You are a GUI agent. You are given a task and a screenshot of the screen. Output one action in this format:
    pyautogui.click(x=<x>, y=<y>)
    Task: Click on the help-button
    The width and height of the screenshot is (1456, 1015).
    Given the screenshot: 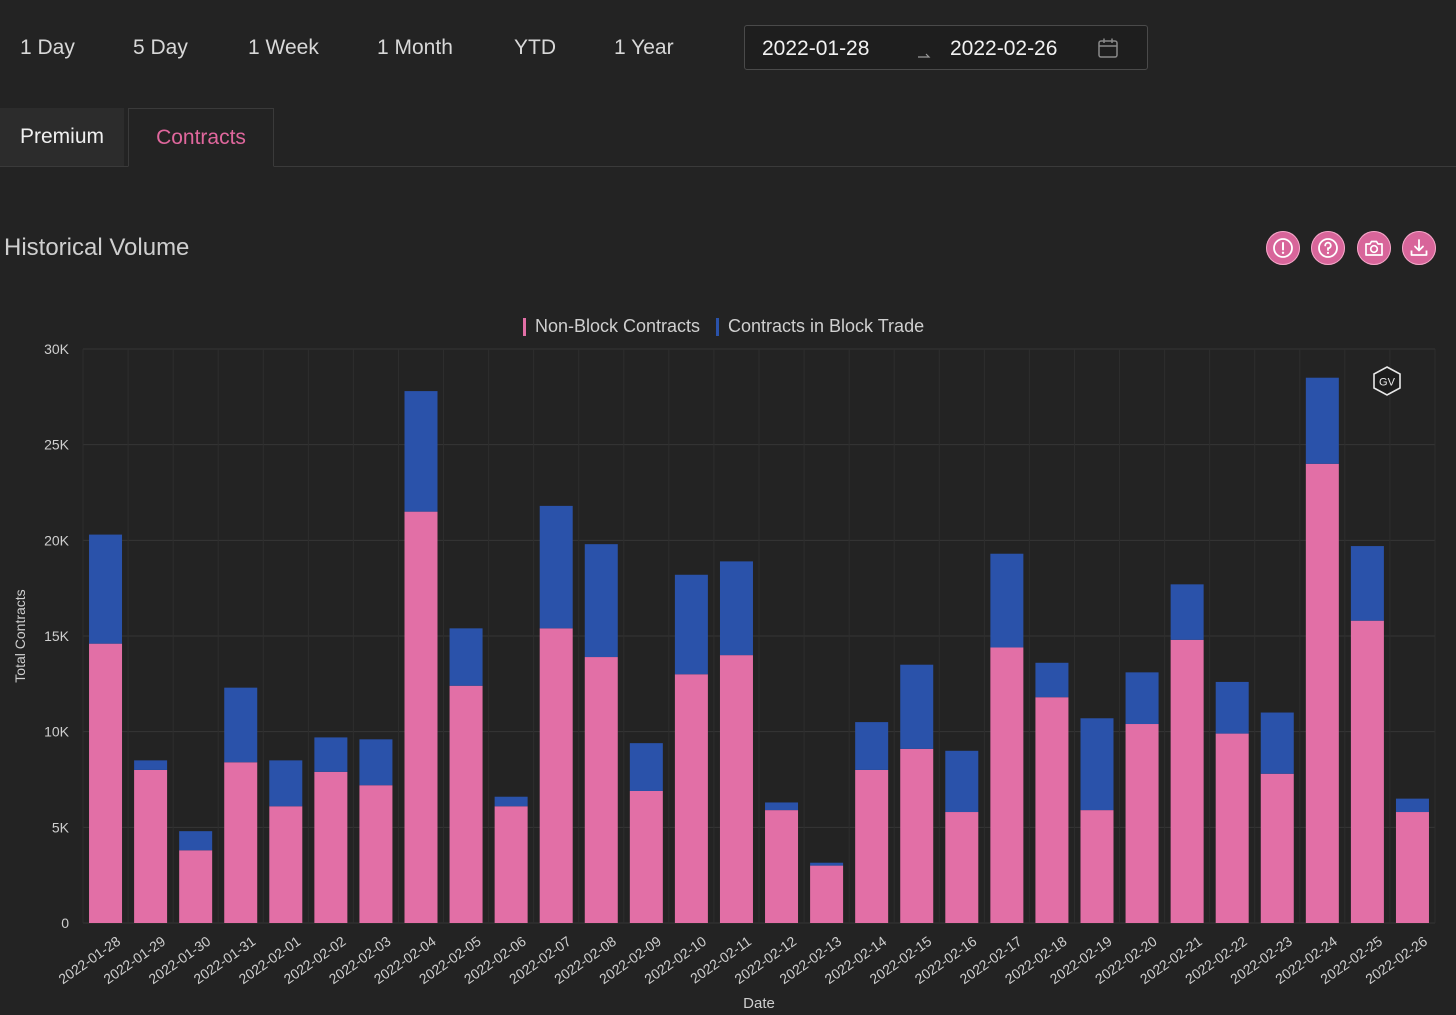 What is the action you would take?
    pyautogui.click(x=1328, y=248)
    